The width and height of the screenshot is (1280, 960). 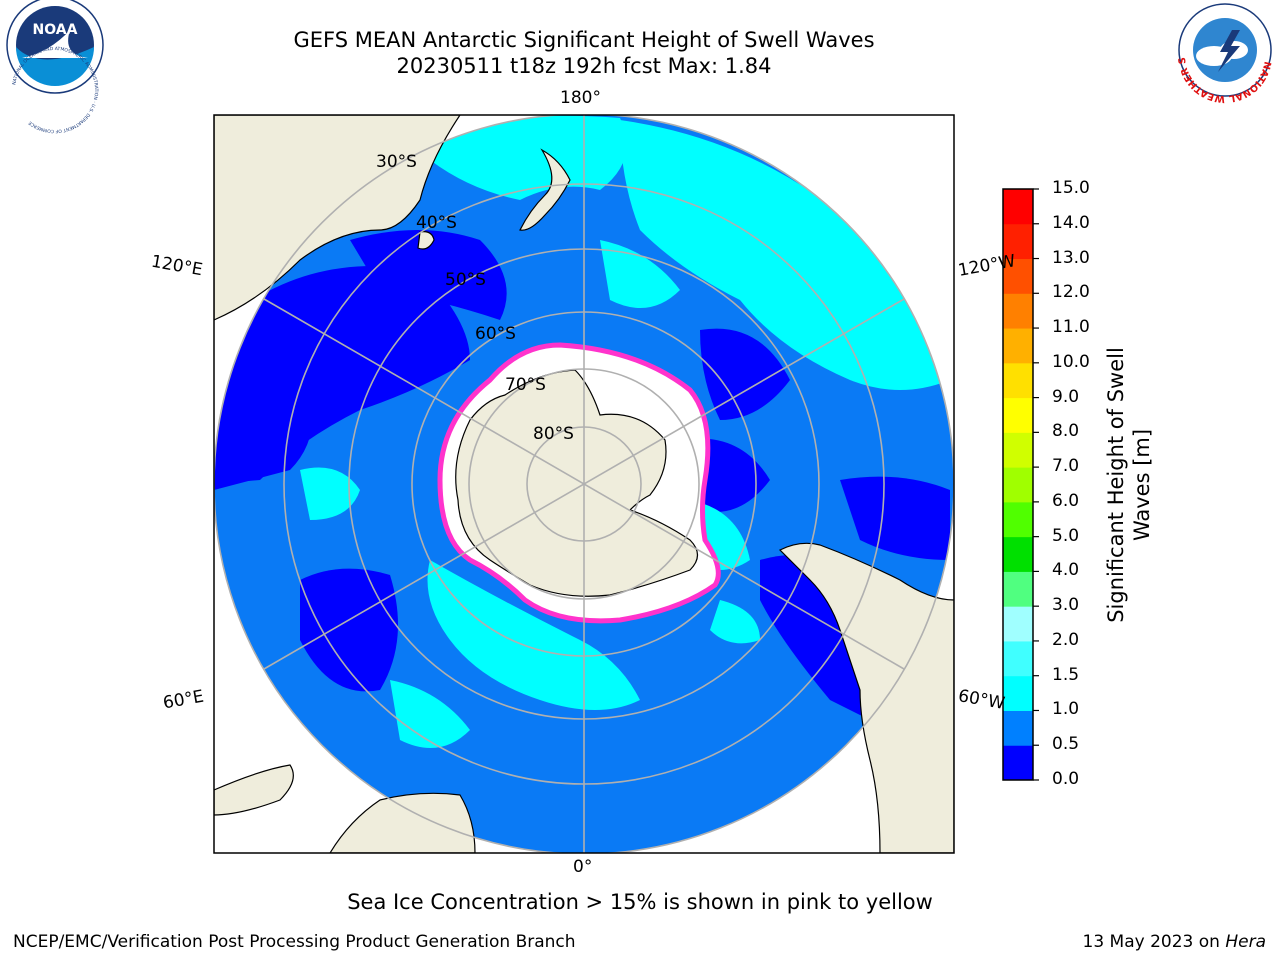 I want to click on lat-label-30s: 30°S, so click(x=396, y=162).